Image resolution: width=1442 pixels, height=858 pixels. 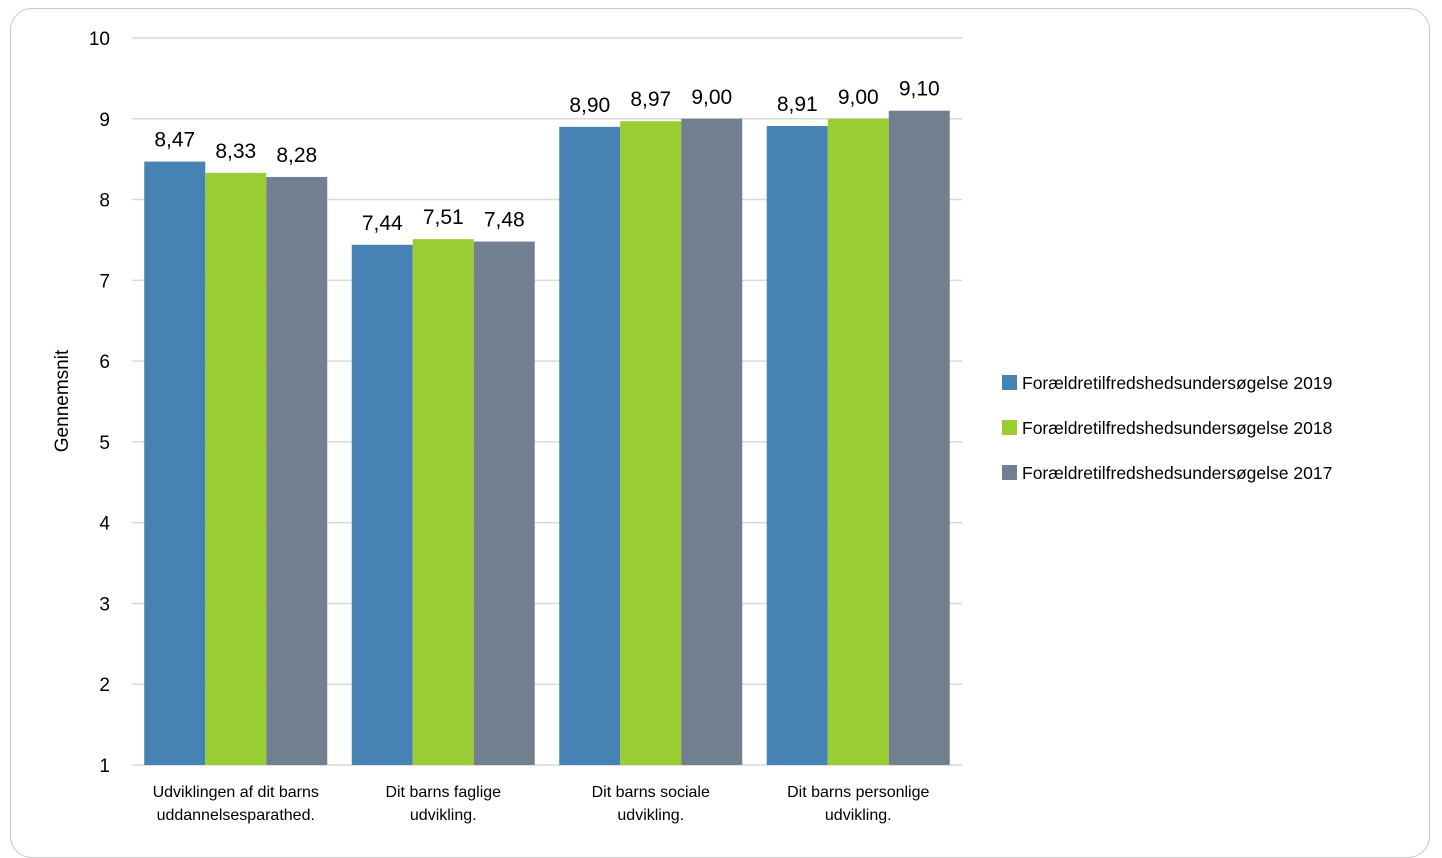 What do you see at coordinates (443, 792) in the screenshot?
I see `x-category-label: Dit barns faglige` at bounding box center [443, 792].